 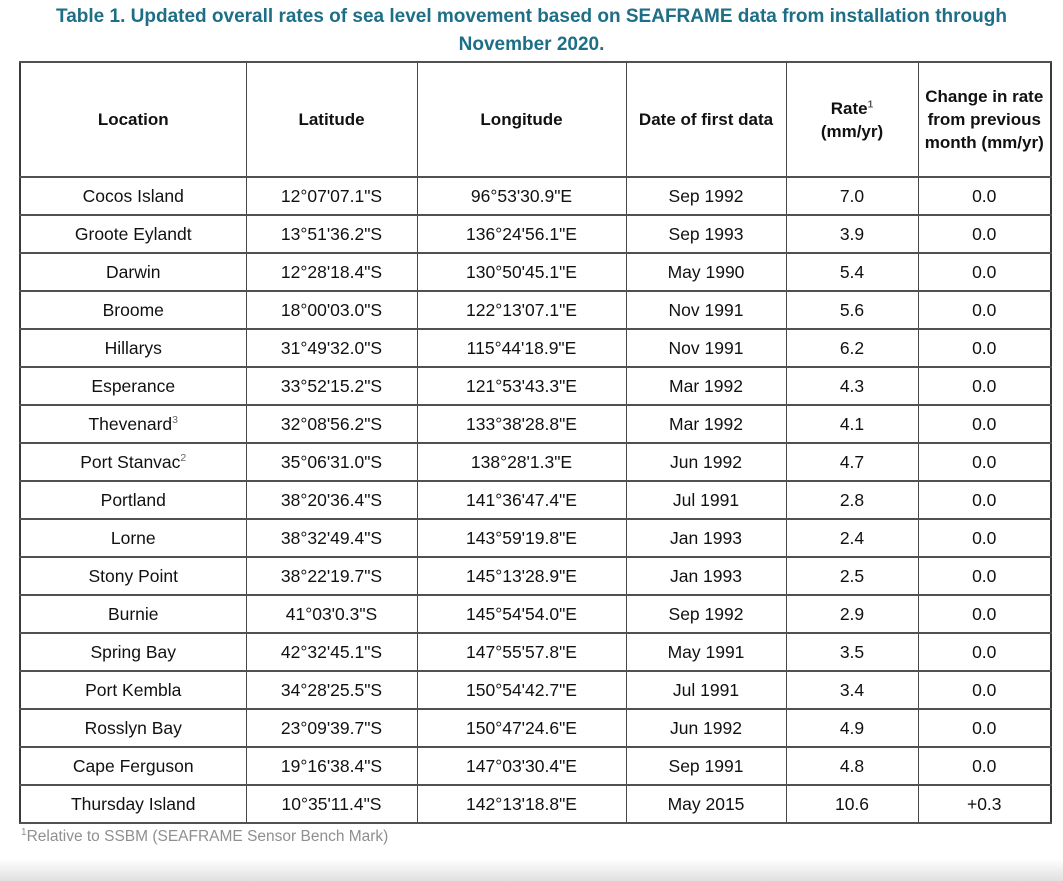 I want to click on cell-first-data: Jan 1993, so click(x=706, y=576).